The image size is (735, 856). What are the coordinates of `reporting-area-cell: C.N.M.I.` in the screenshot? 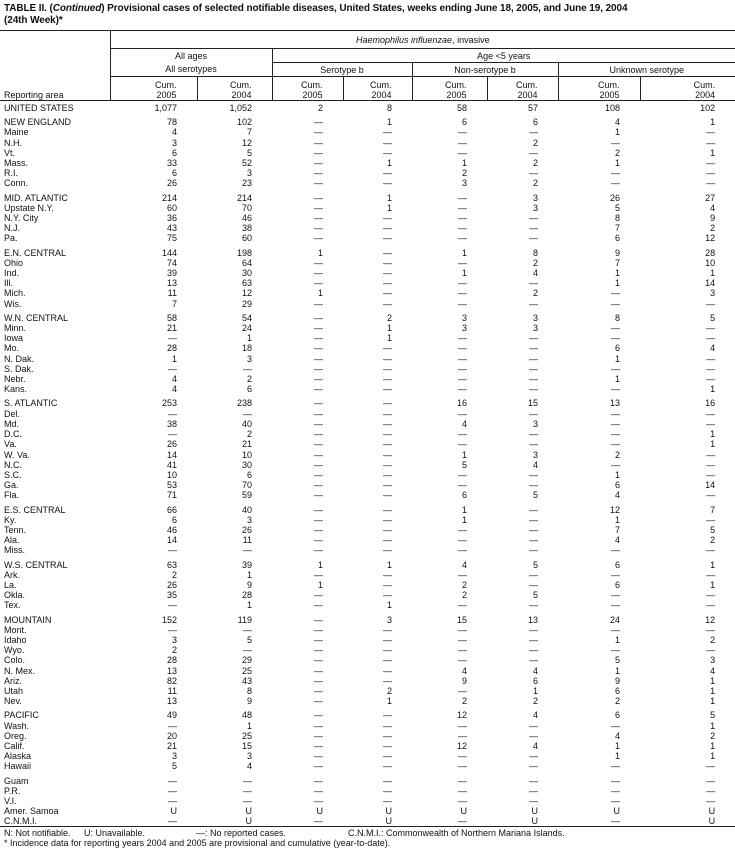 It's located at (20, 821).